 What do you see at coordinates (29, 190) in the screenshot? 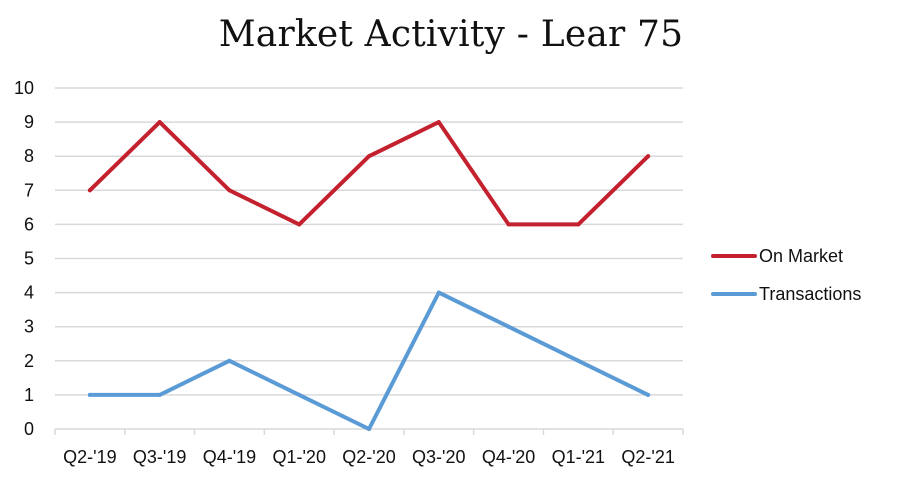
I see `y-tick-label: 7` at bounding box center [29, 190].